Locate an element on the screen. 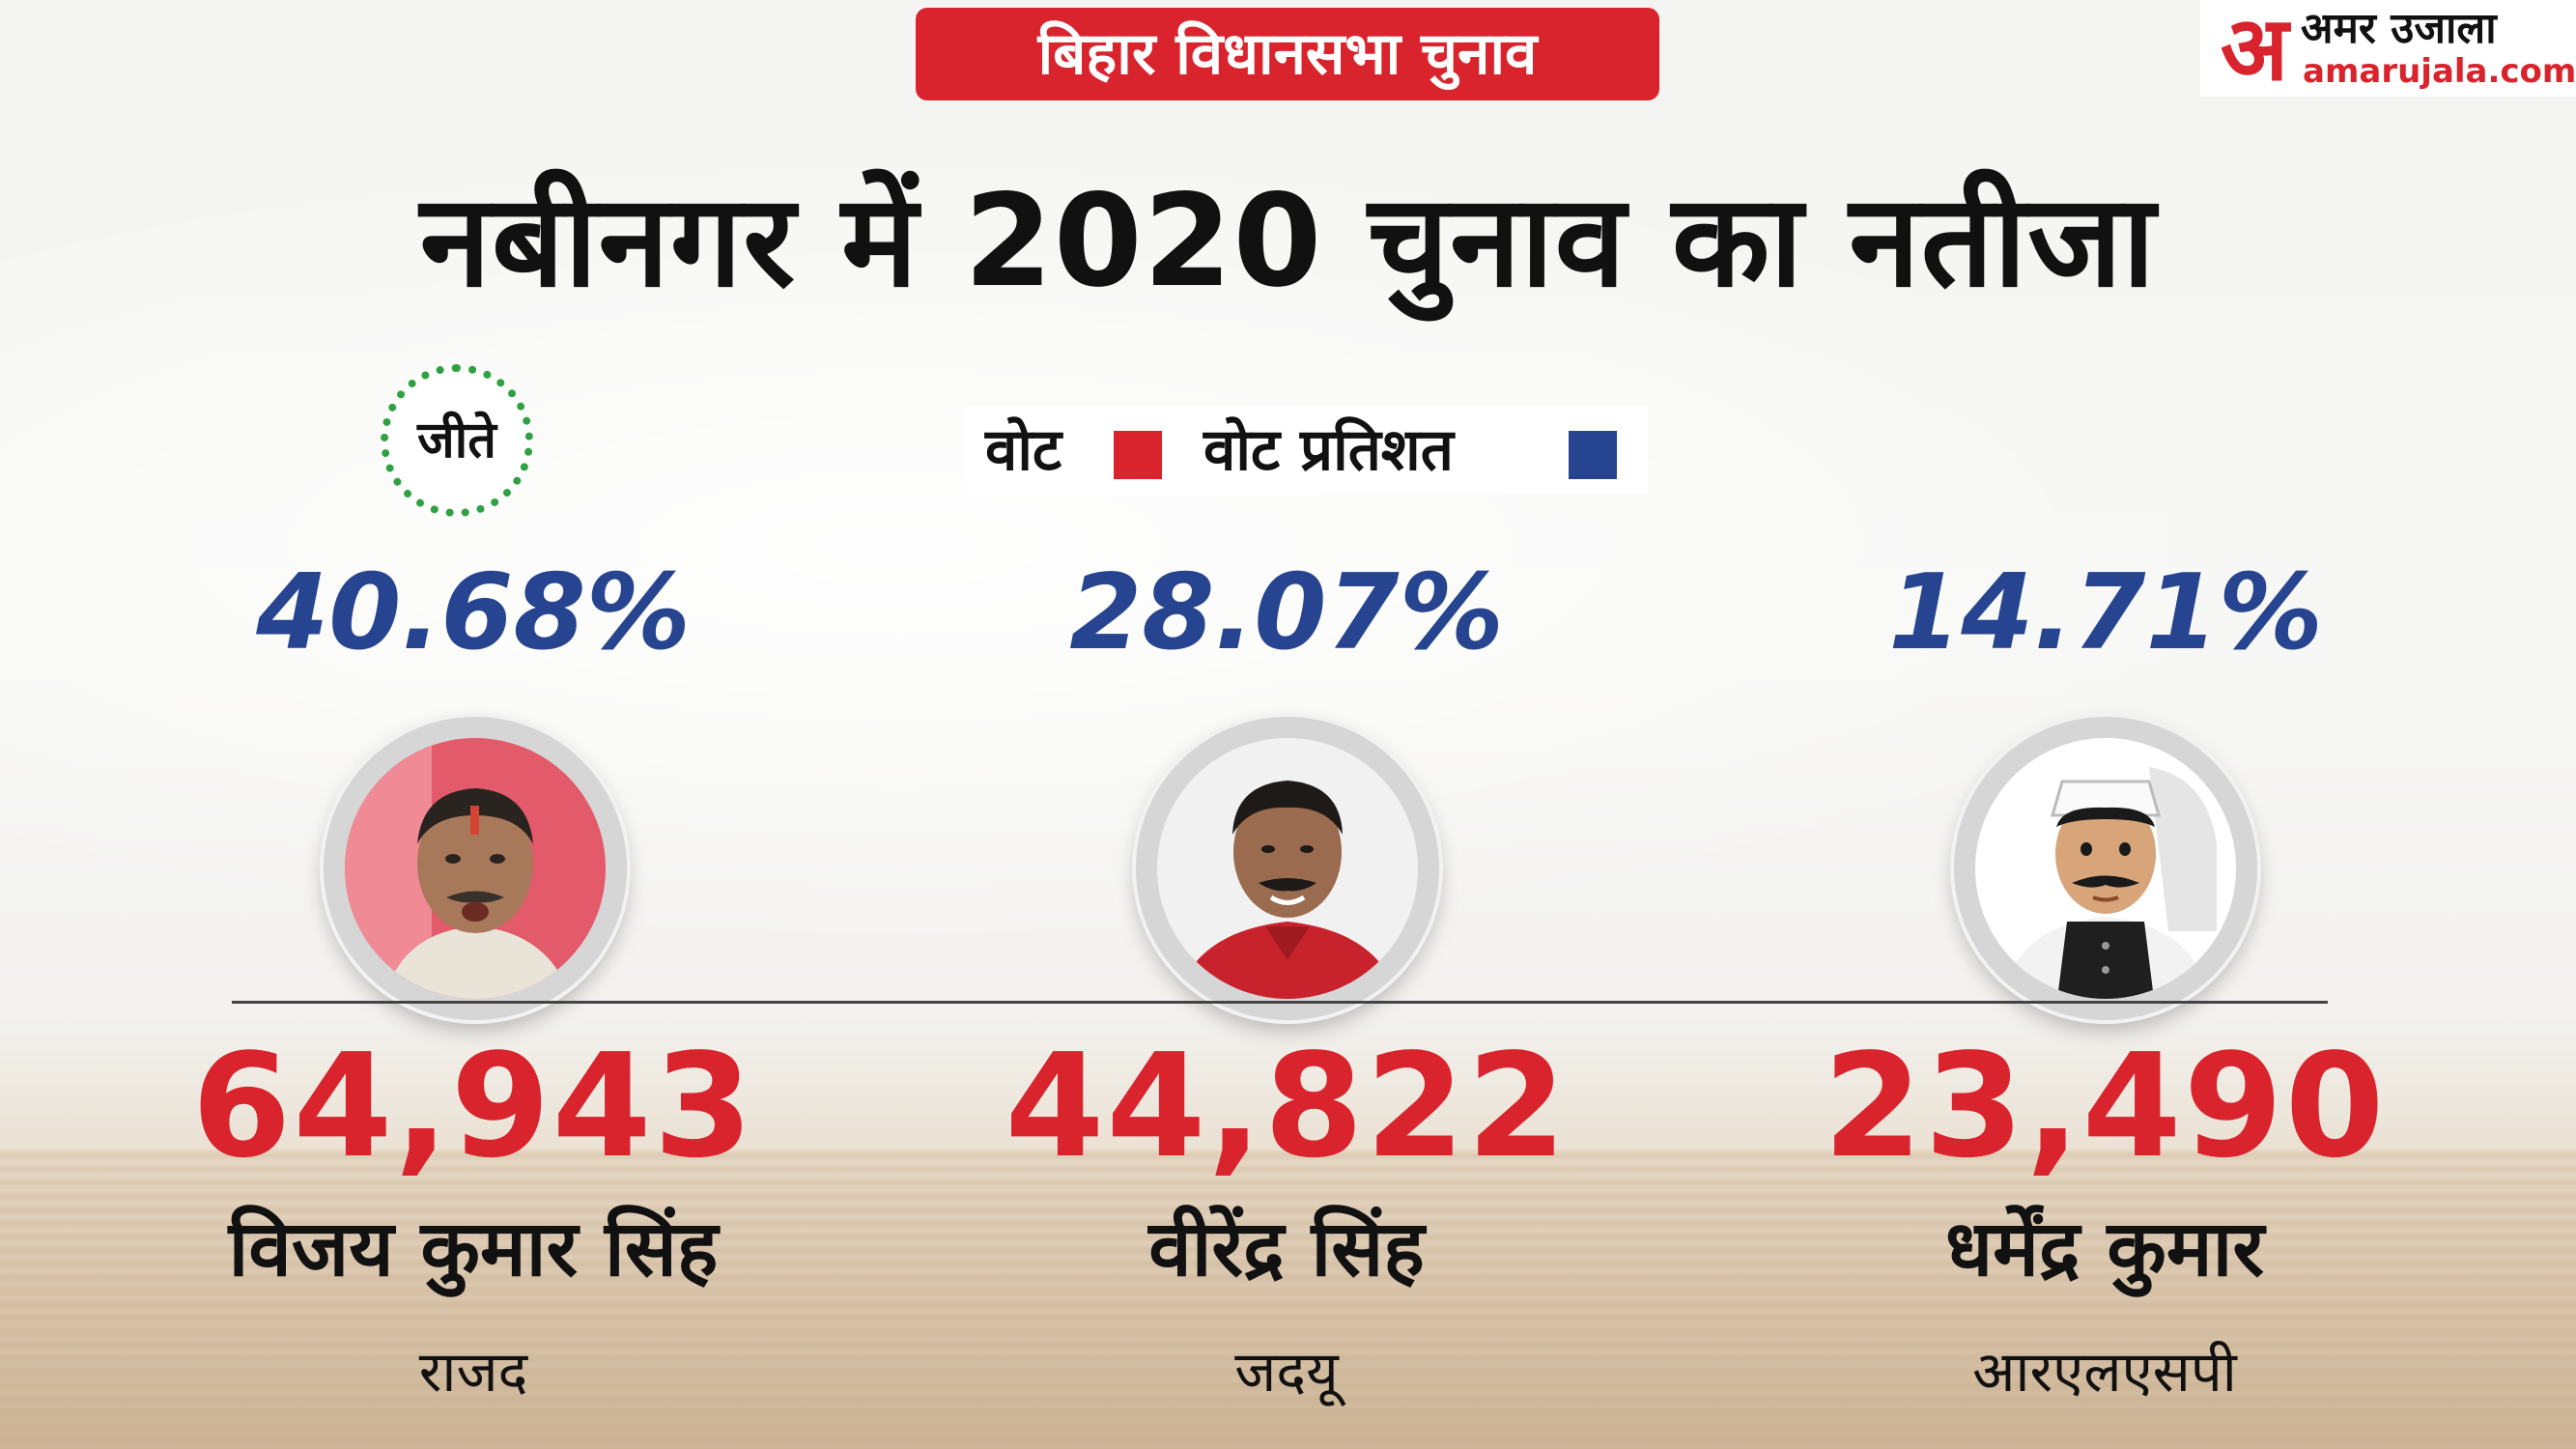 Image resolution: width=2576 pixels, height=1449 pixels. candidate-1-percent: 40.68% is located at coordinates (473, 613).